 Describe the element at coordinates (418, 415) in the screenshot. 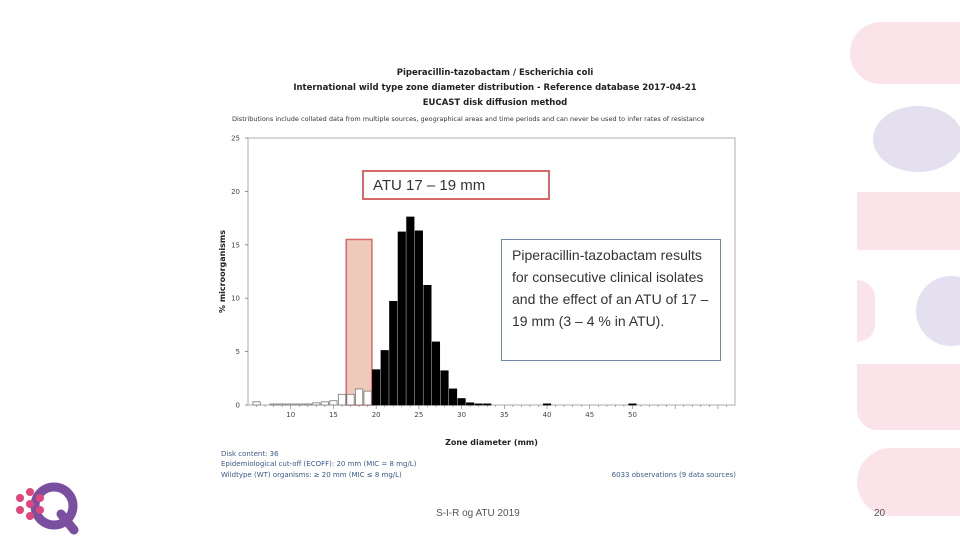

I see `x-tick-label: 25` at that location.